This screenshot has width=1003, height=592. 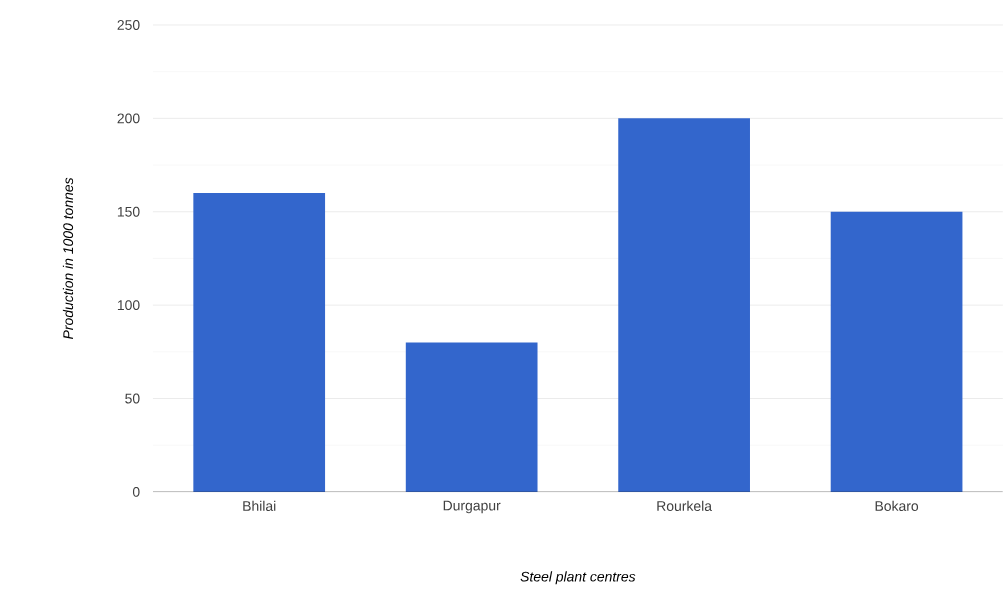 What do you see at coordinates (897, 506) in the screenshot?
I see `x-tick-label: Bokaro` at bounding box center [897, 506].